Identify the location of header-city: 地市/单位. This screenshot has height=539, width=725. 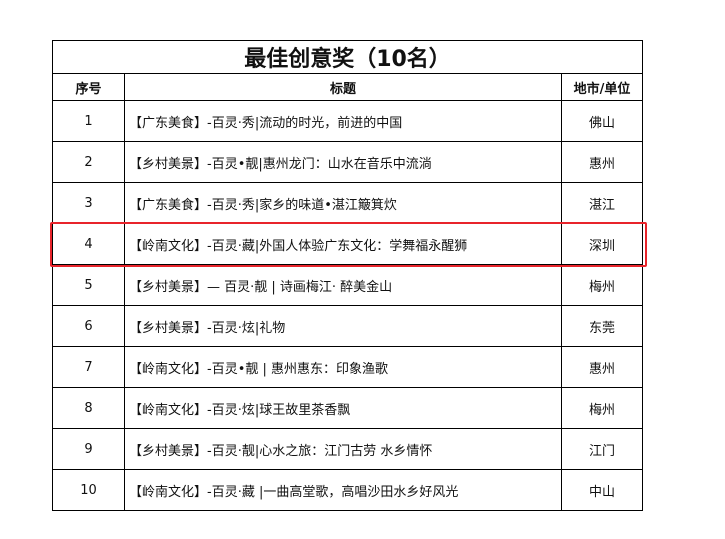
(602, 87).